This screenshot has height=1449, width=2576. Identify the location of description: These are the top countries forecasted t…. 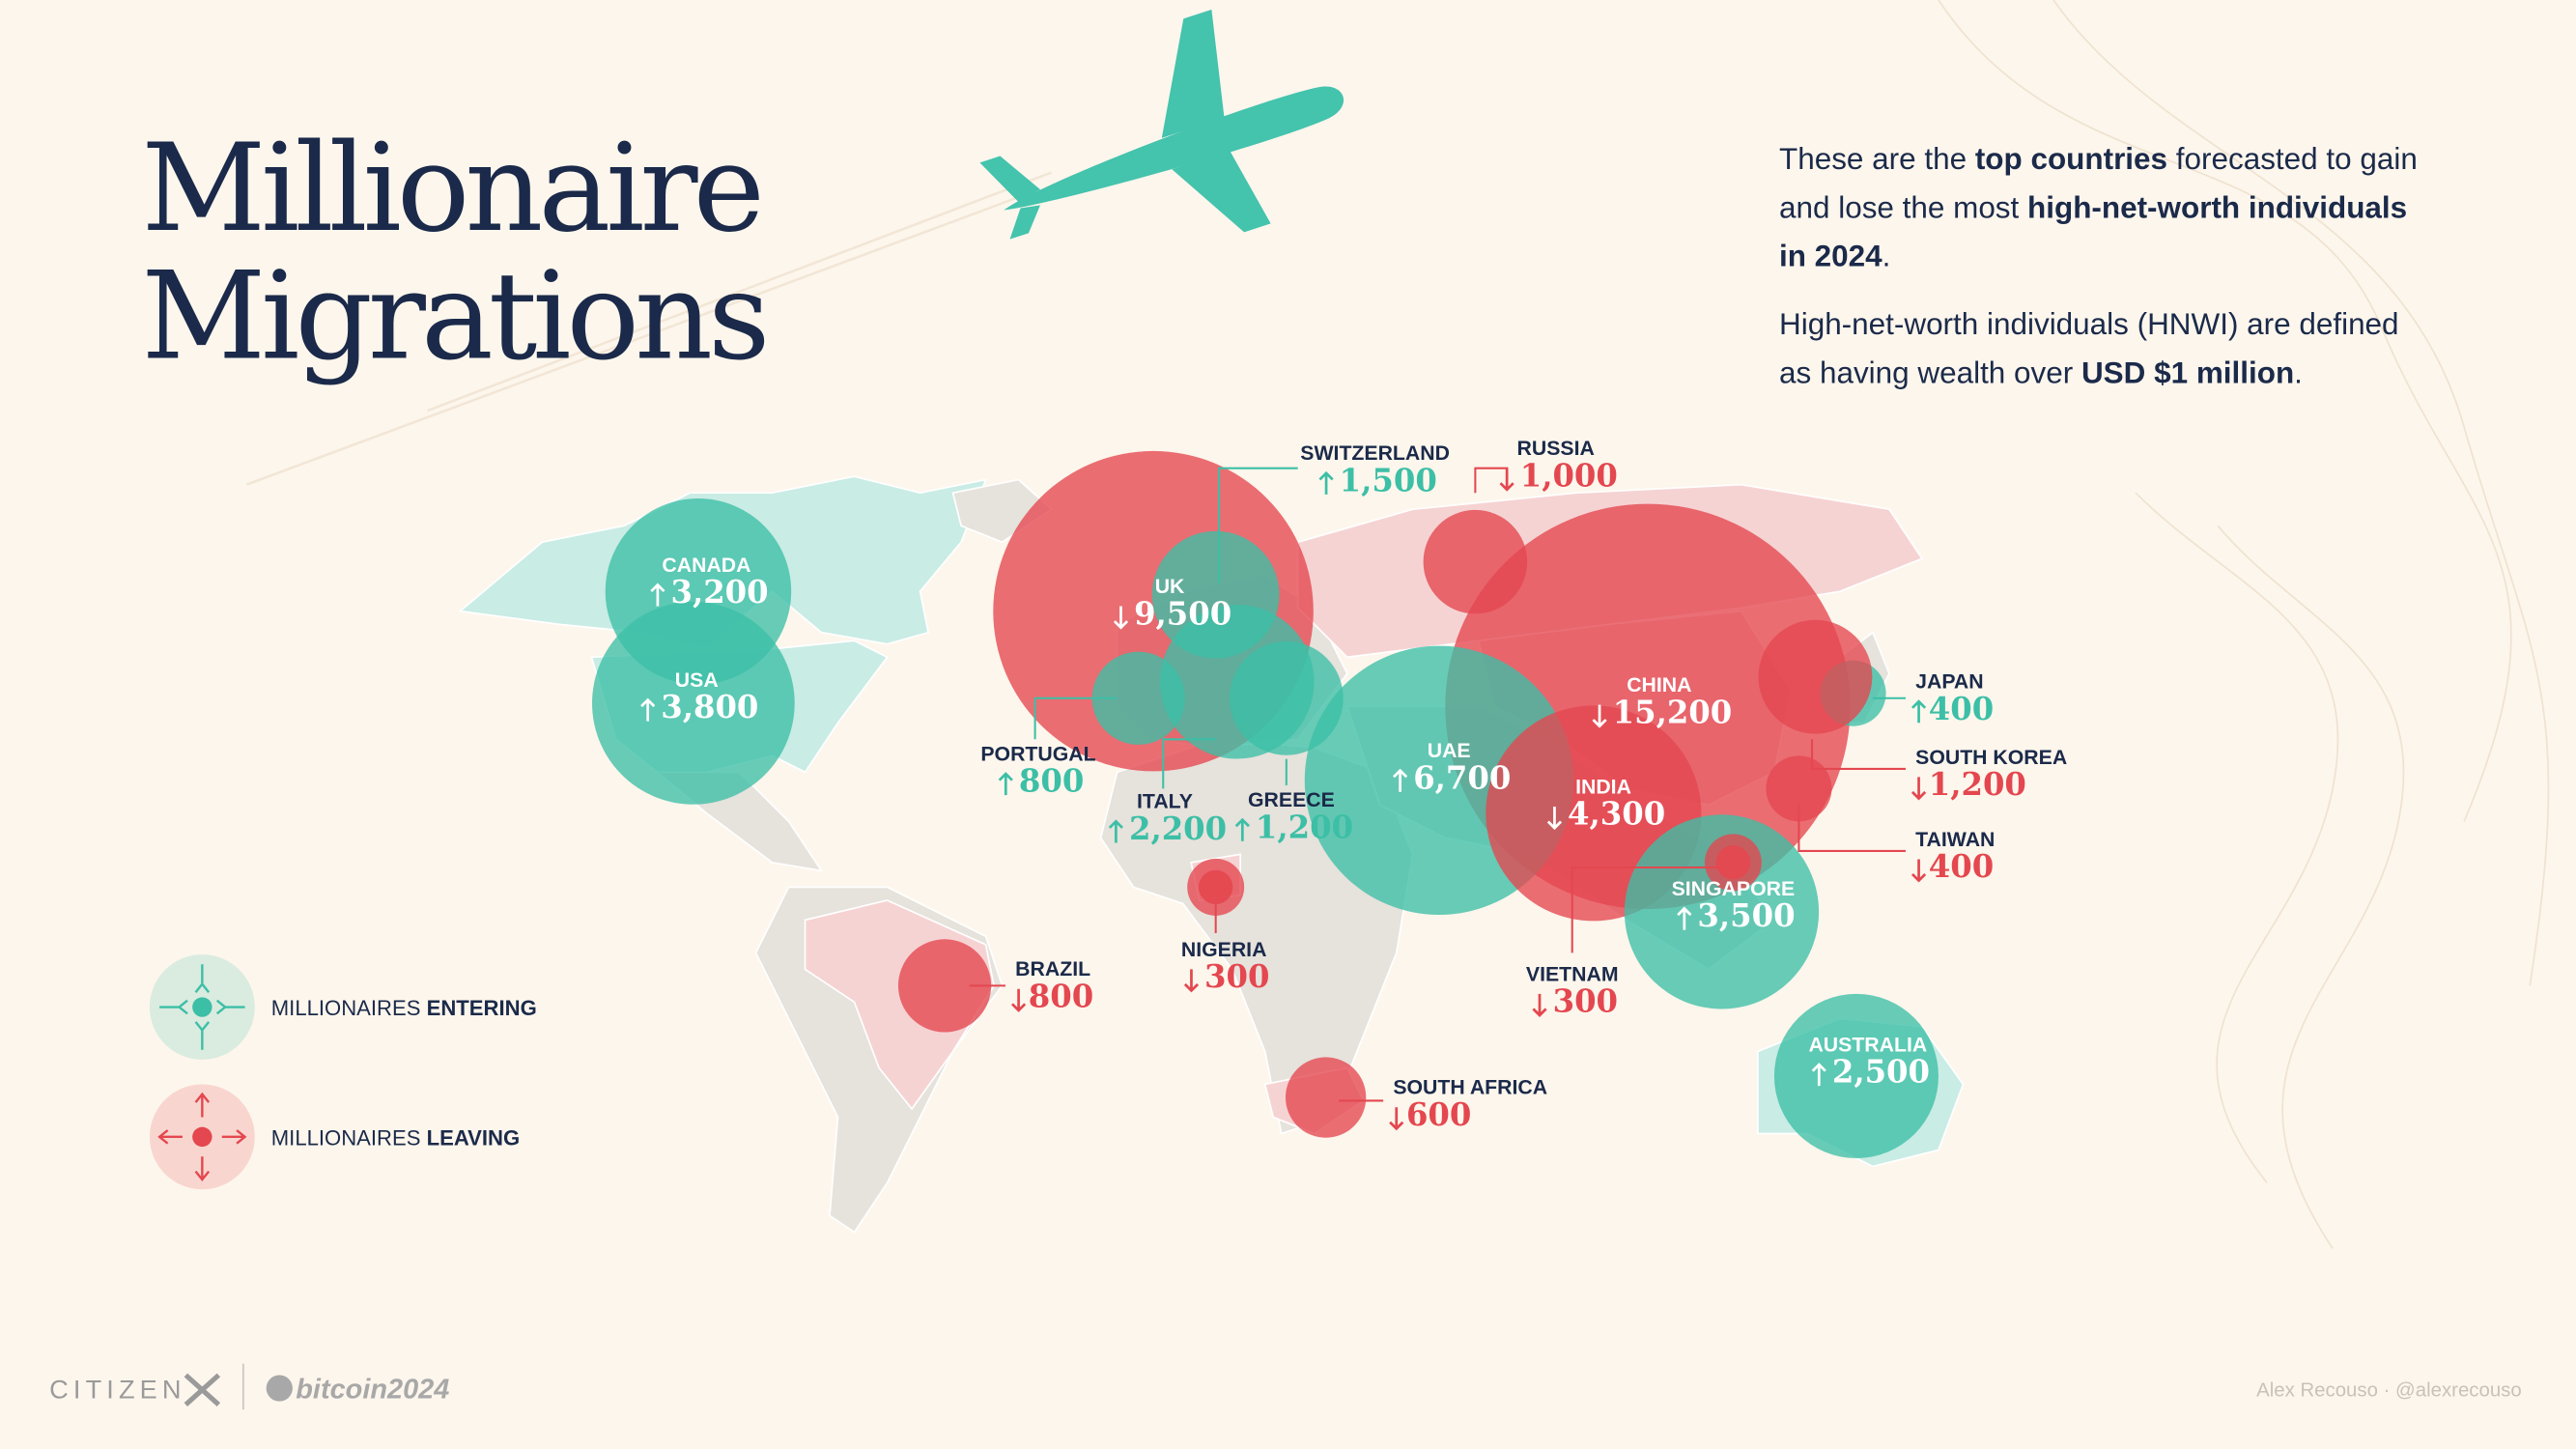
(2098, 265).